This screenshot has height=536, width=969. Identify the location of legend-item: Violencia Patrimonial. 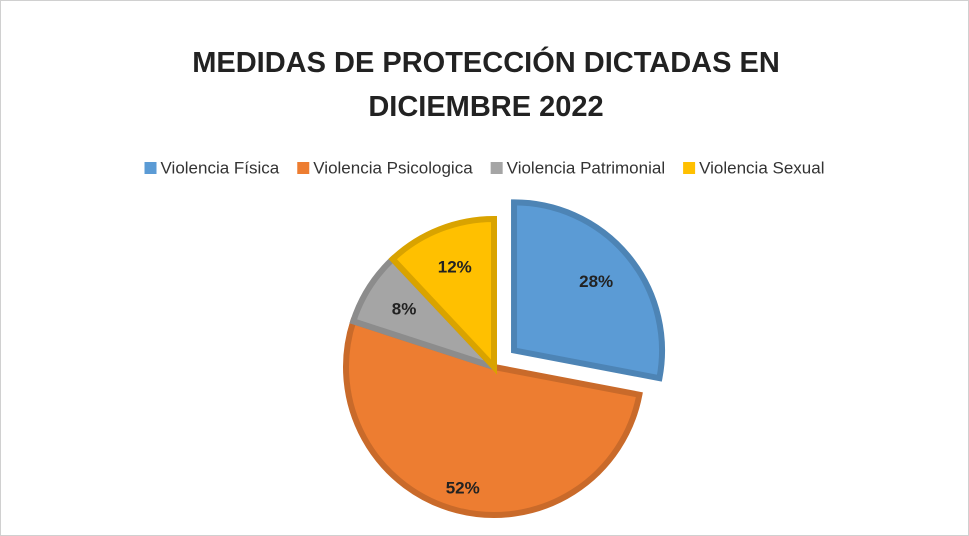
(577, 167).